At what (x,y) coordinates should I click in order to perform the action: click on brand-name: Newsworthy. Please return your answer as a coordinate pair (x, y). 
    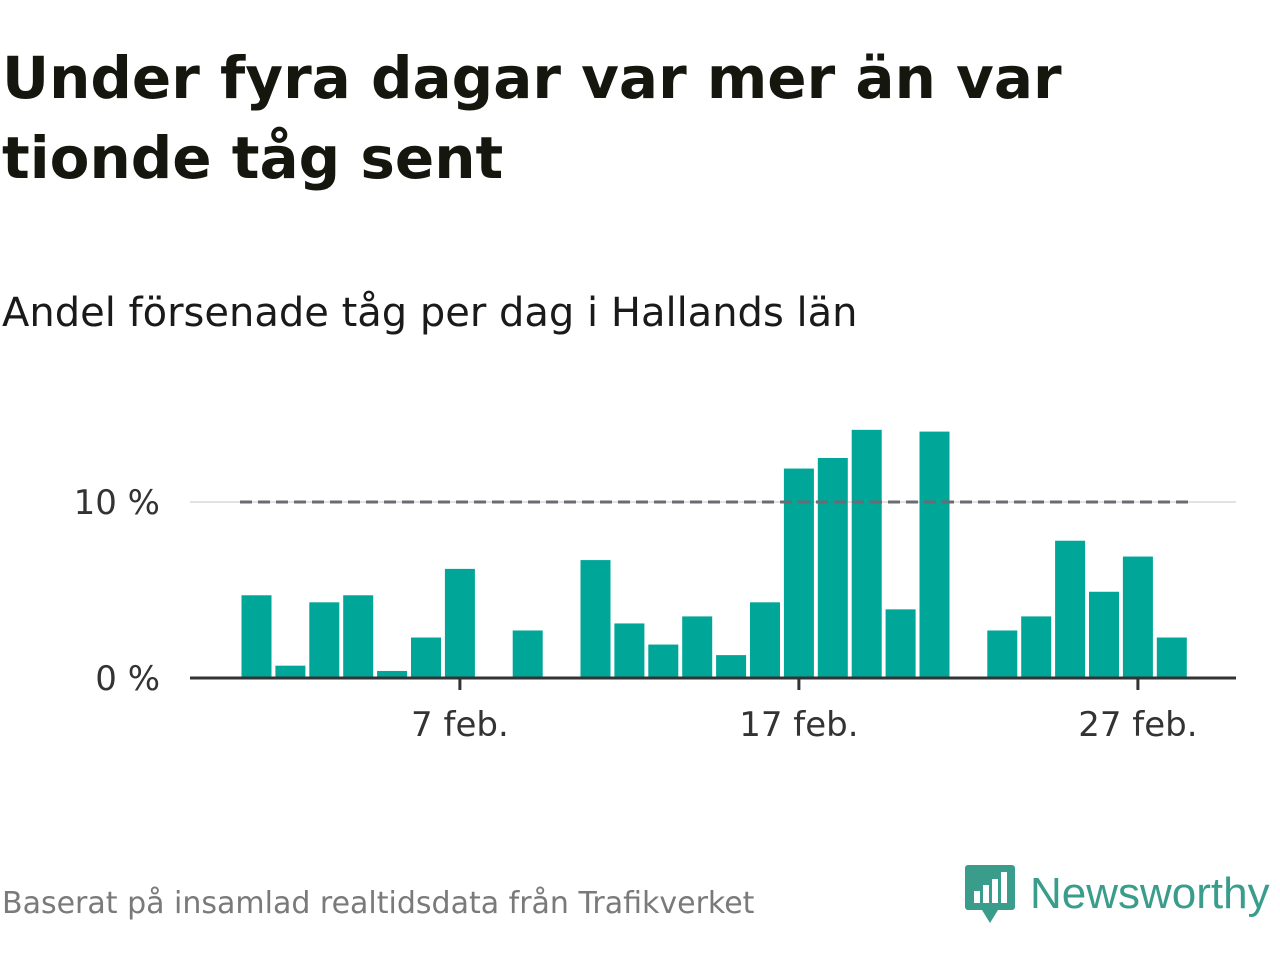
    Looking at the image, I should click on (1150, 893).